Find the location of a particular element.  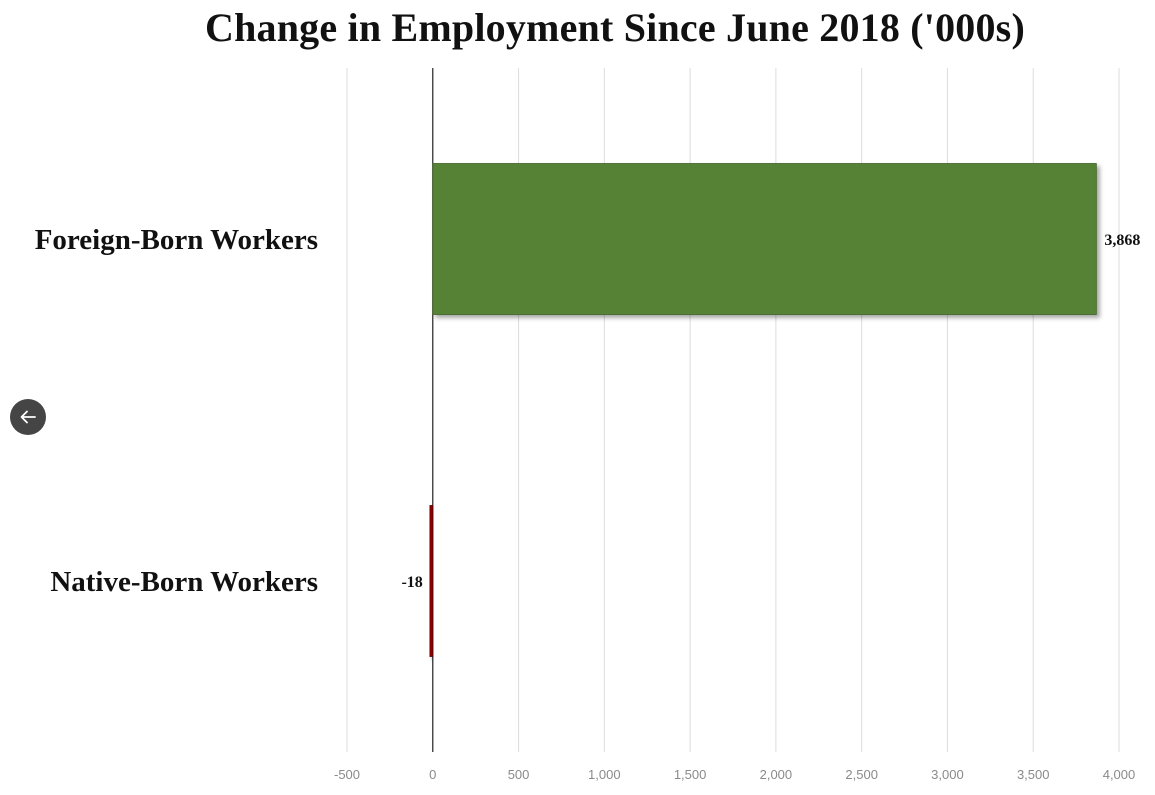

back-button is located at coordinates (28, 417).